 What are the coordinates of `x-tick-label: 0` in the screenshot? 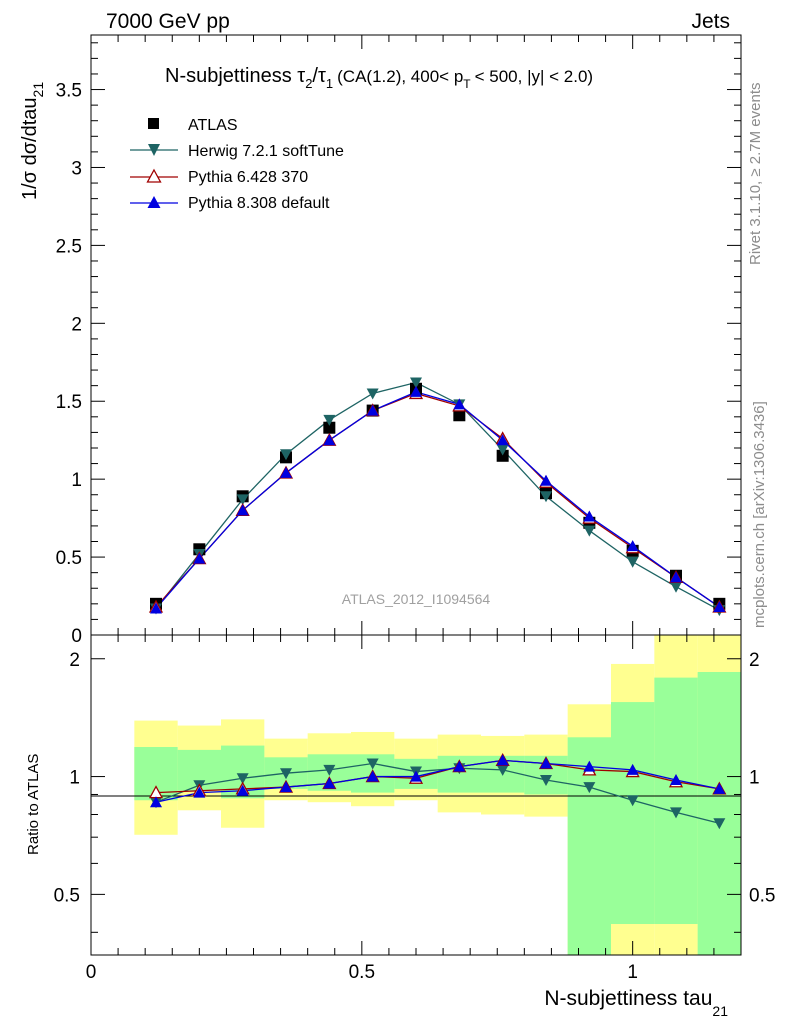 It's located at (91, 972).